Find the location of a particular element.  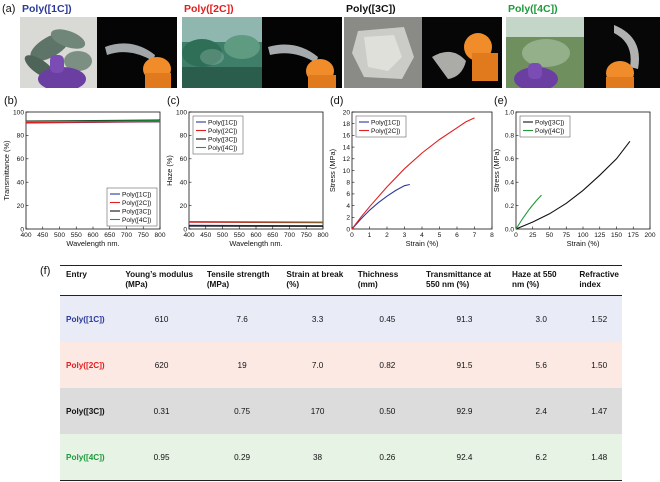

col-header-entry: Entry is located at coordinates (90, 280).